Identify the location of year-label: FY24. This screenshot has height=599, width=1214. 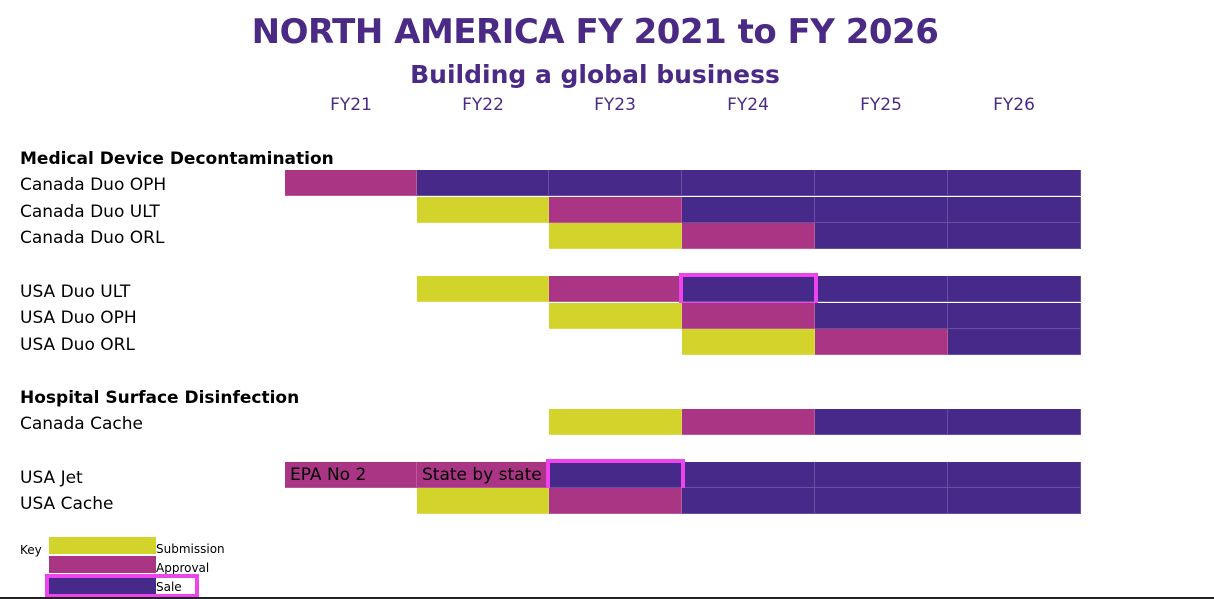
(748, 105).